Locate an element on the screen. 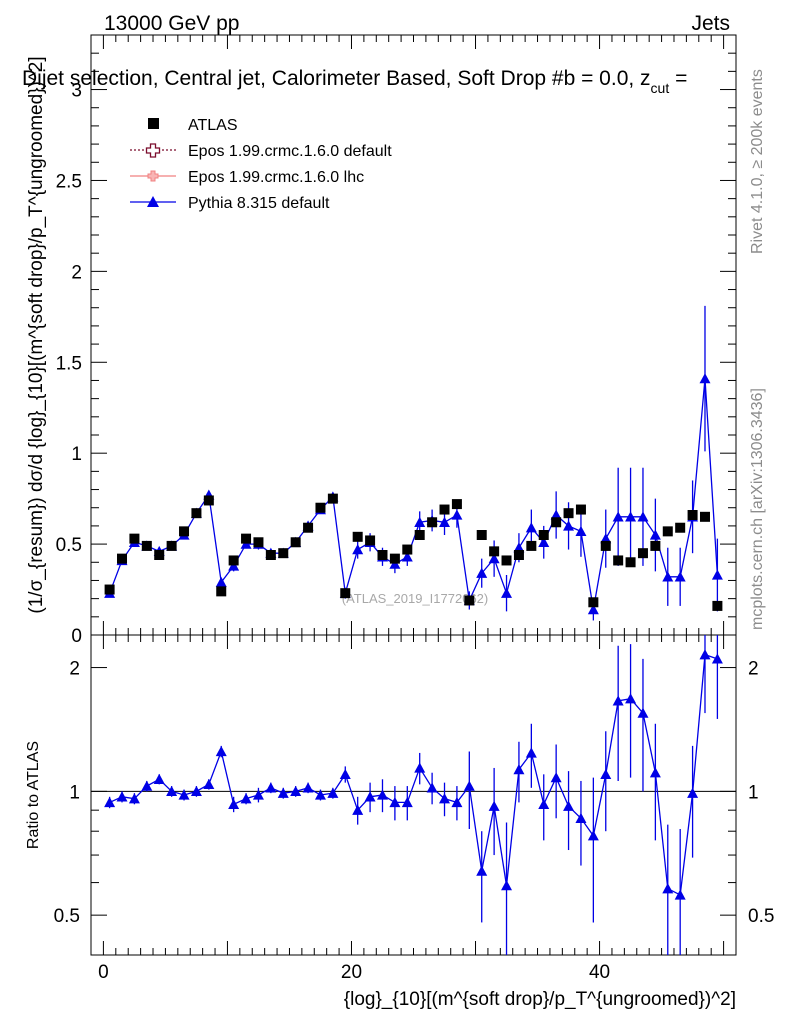  x-tick-label: 20 is located at coordinates (351, 972).